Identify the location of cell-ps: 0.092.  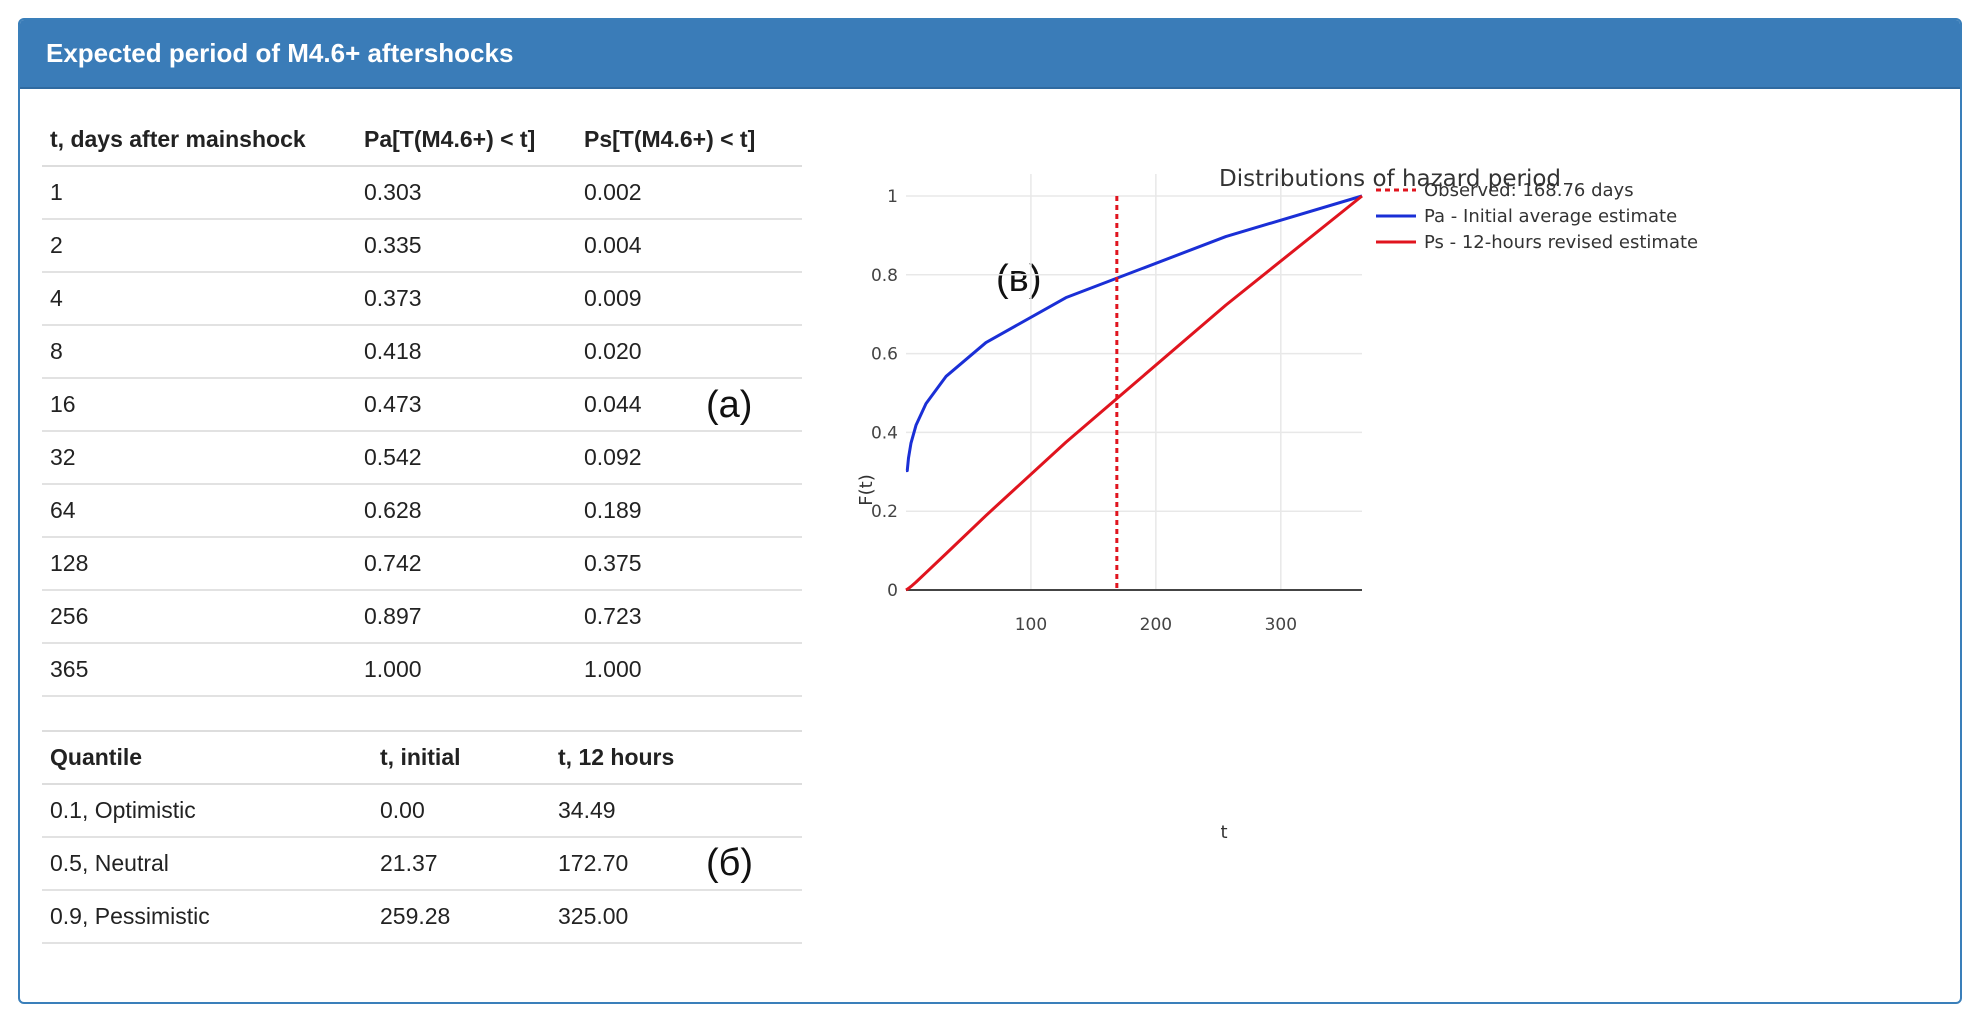
(689, 458).